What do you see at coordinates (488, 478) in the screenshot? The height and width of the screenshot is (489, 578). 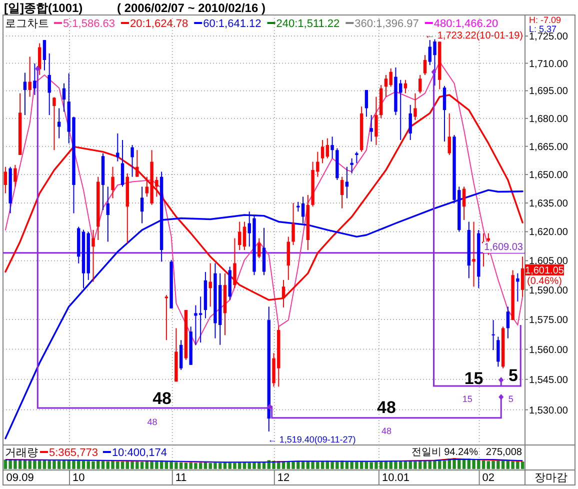 I see `x-tick-label: 02` at bounding box center [488, 478].